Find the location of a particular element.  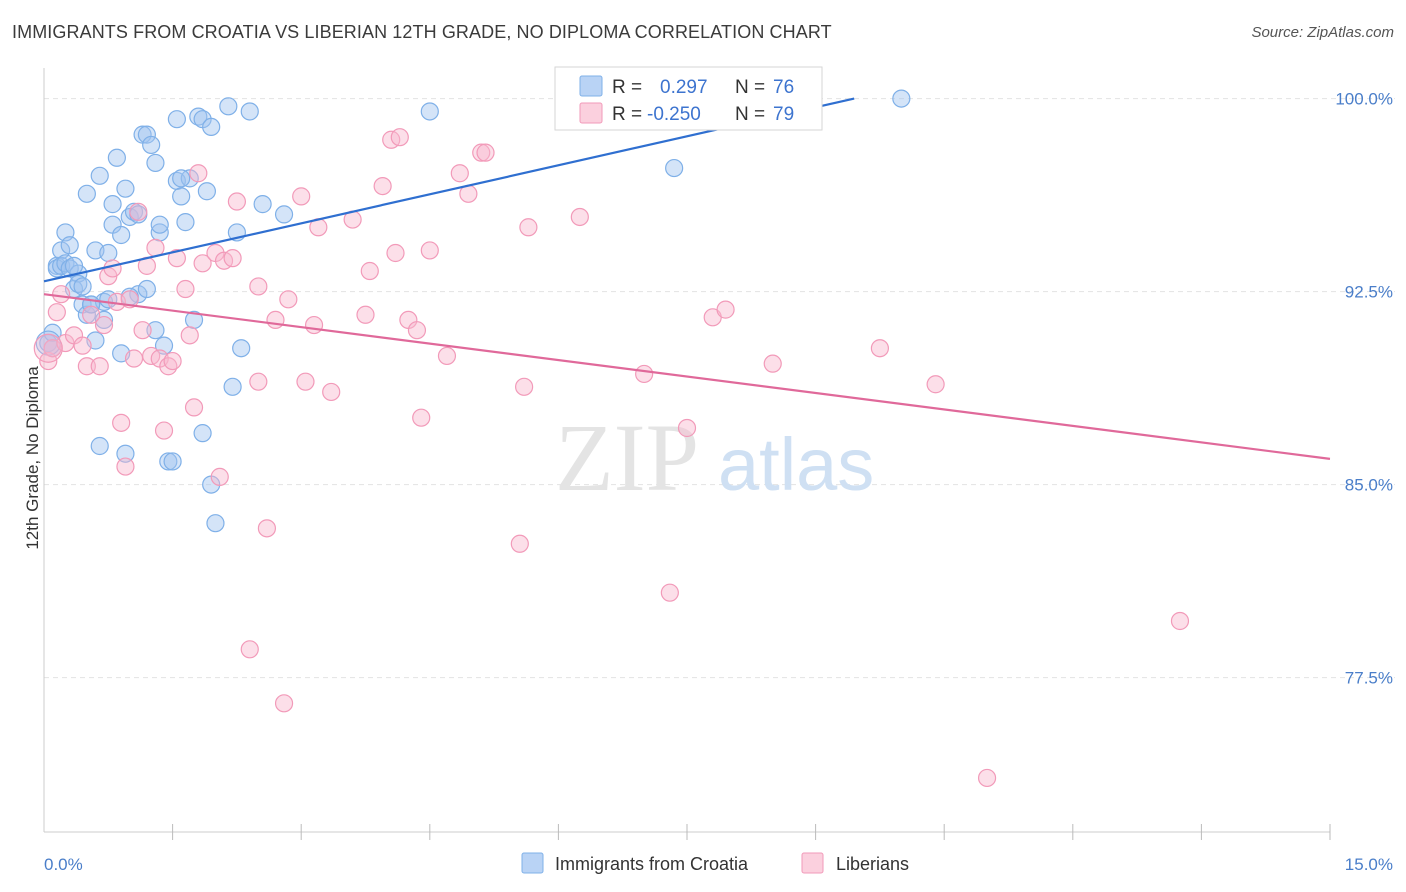

stats-r-label-2: R = is located at coordinates (627, 114).